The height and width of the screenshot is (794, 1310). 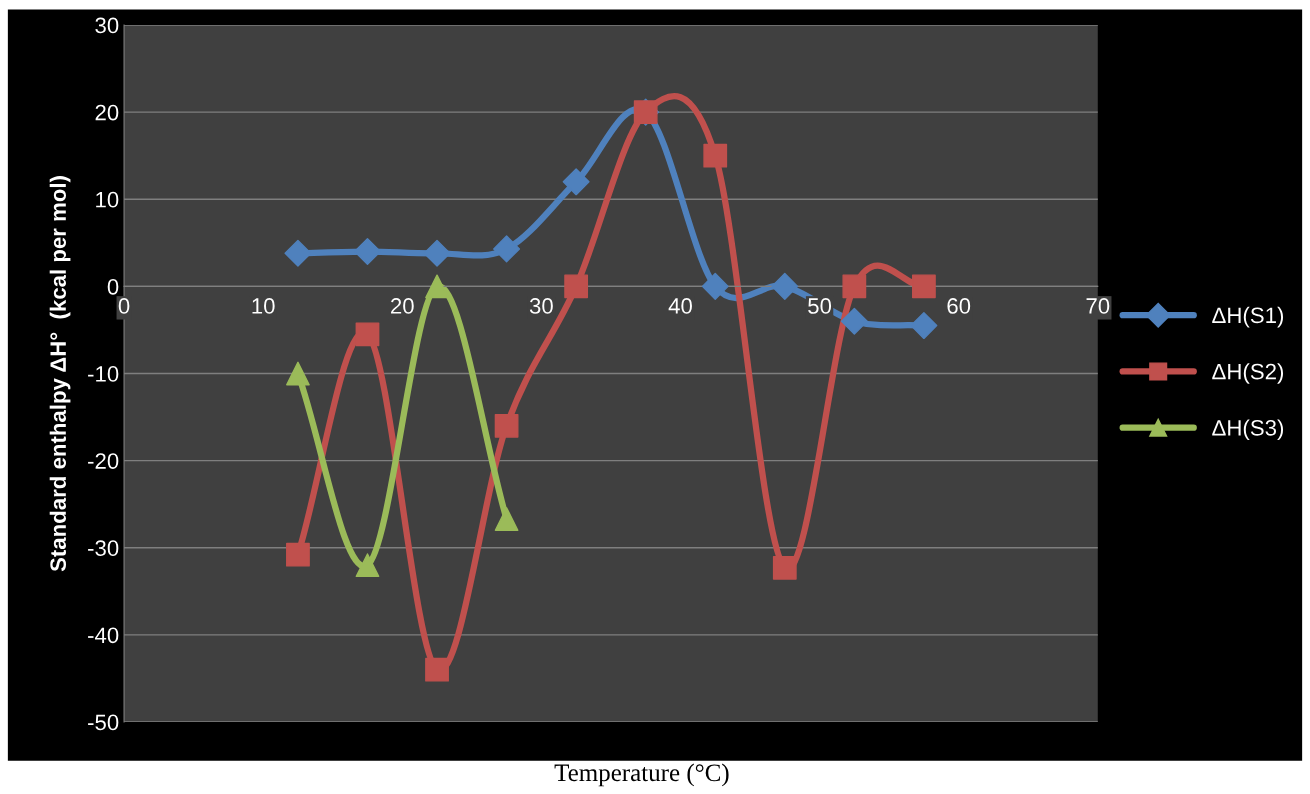 What do you see at coordinates (113, 286) in the screenshot?
I see `y-tick-label: 0` at bounding box center [113, 286].